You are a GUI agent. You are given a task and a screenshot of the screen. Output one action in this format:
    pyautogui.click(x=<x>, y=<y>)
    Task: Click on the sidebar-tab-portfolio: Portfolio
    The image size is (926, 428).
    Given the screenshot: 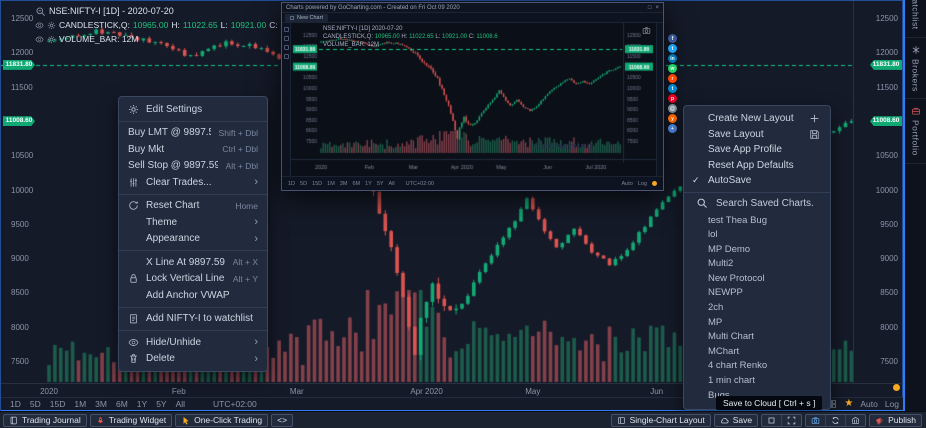 What is the action you would take?
    pyautogui.click(x=915, y=132)
    